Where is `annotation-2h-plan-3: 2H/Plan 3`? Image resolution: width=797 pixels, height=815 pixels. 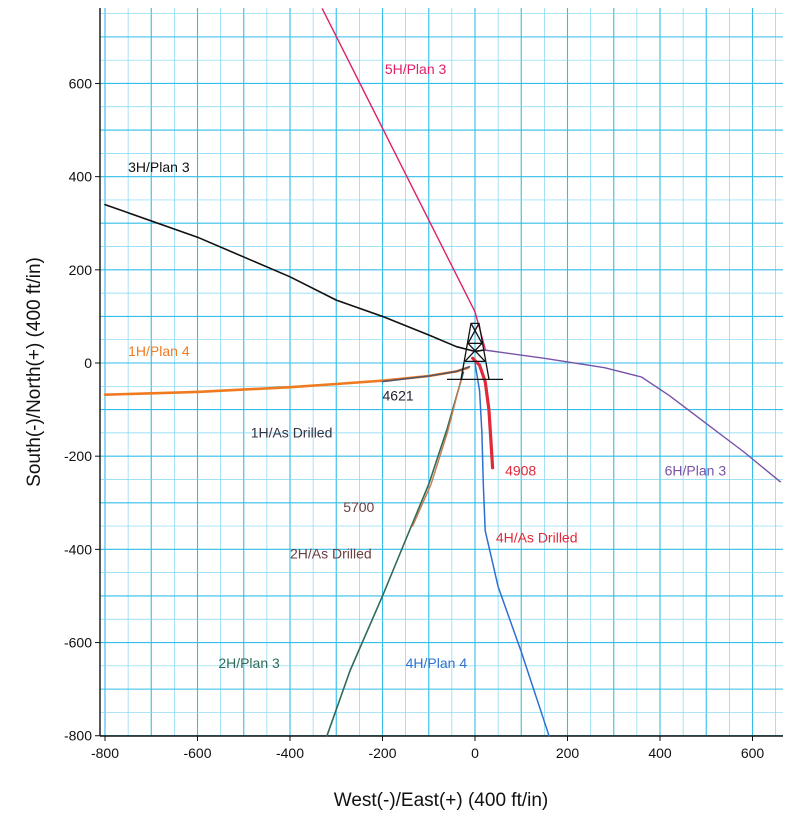
annotation-2h-plan-3: 2H/Plan 3 is located at coordinates (249, 663).